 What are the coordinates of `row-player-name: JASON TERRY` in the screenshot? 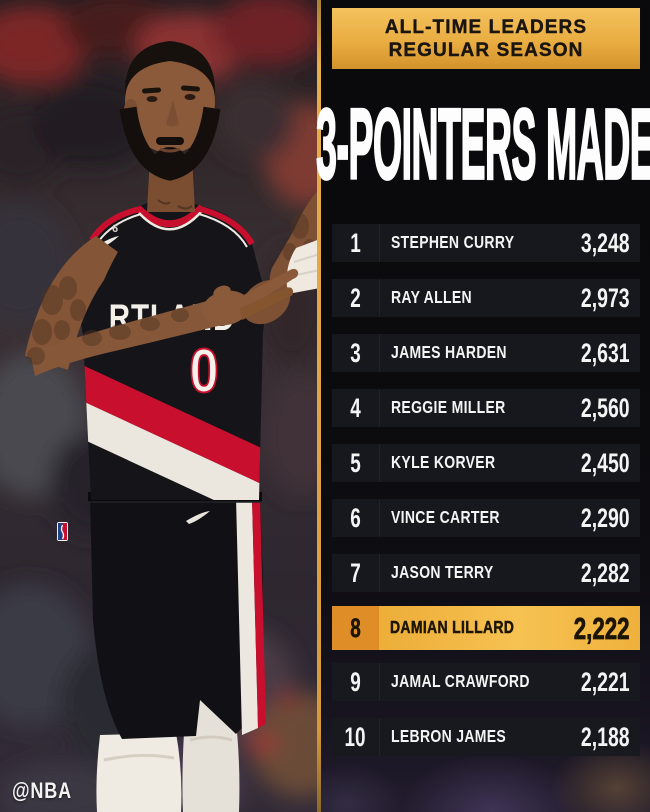 It's located at (442, 572).